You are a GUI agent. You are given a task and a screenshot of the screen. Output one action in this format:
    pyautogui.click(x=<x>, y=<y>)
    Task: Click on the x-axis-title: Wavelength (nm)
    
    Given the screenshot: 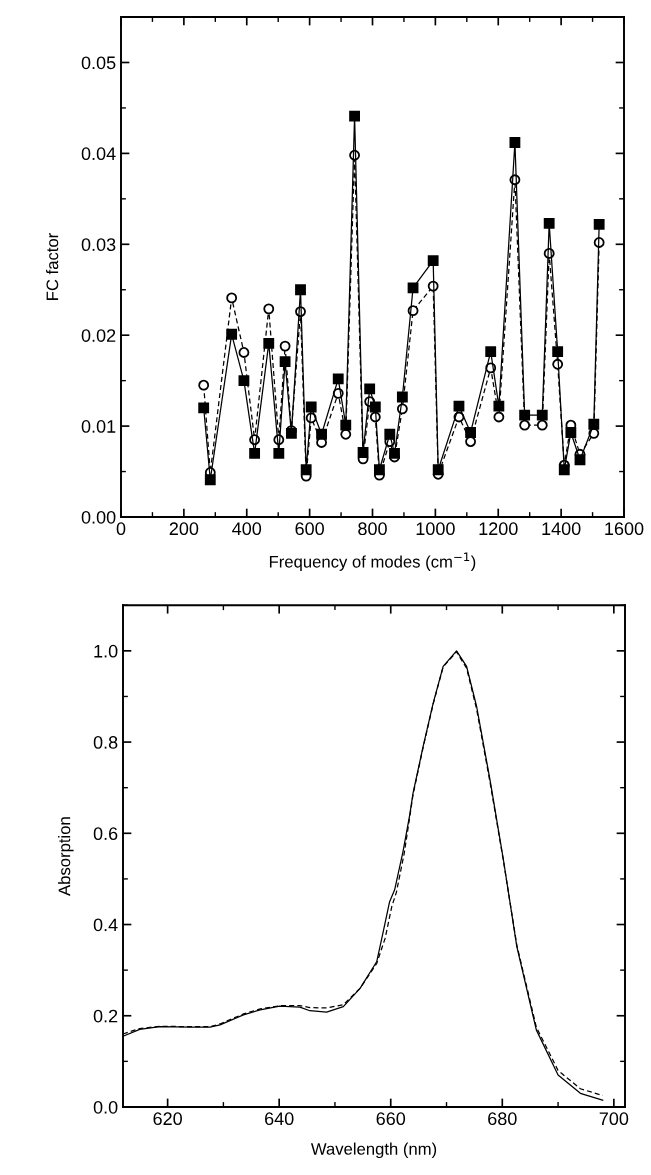 What is the action you would take?
    pyautogui.click(x=373, y=1150)
    